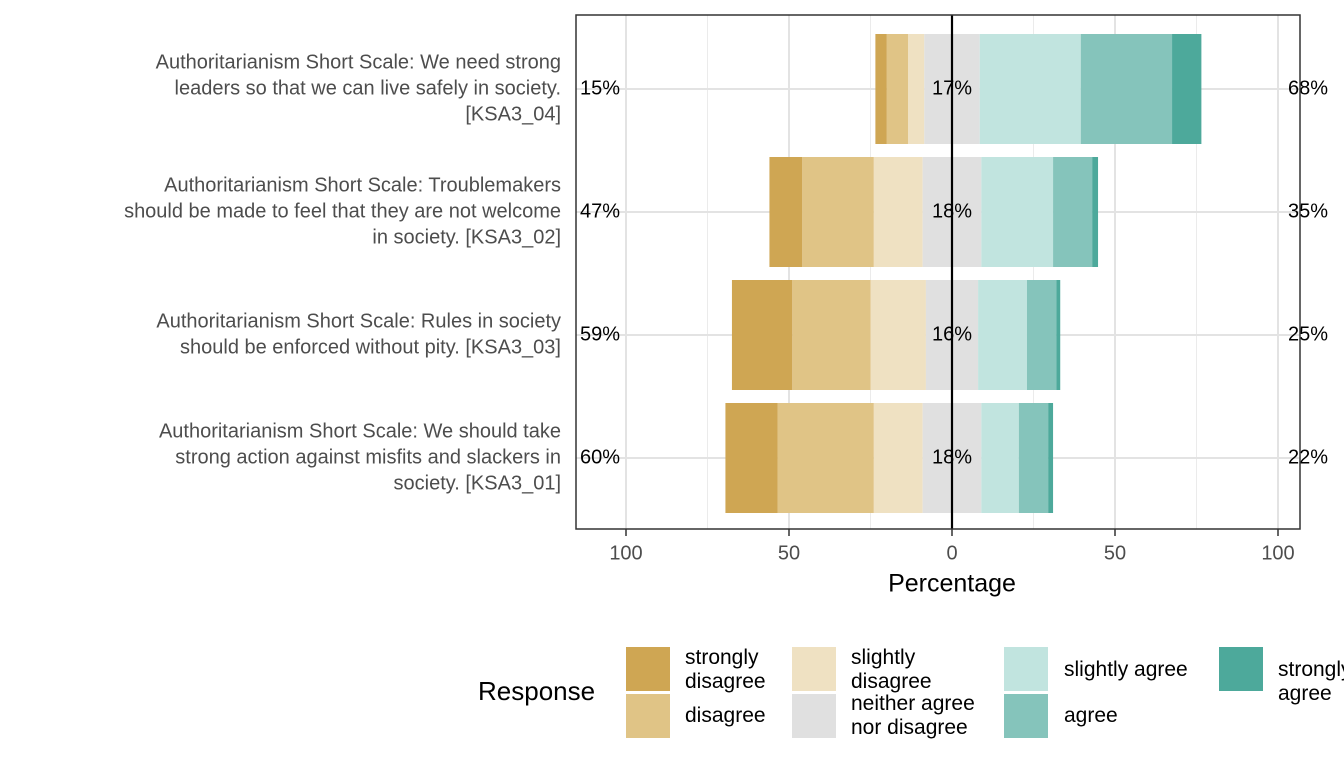 This screenshot has width=1344, height=768. What do you see at coordinates (1311, 681) in the screenshot?
I see `legend-label: strongly agree` at bounding box center [1311, 681].